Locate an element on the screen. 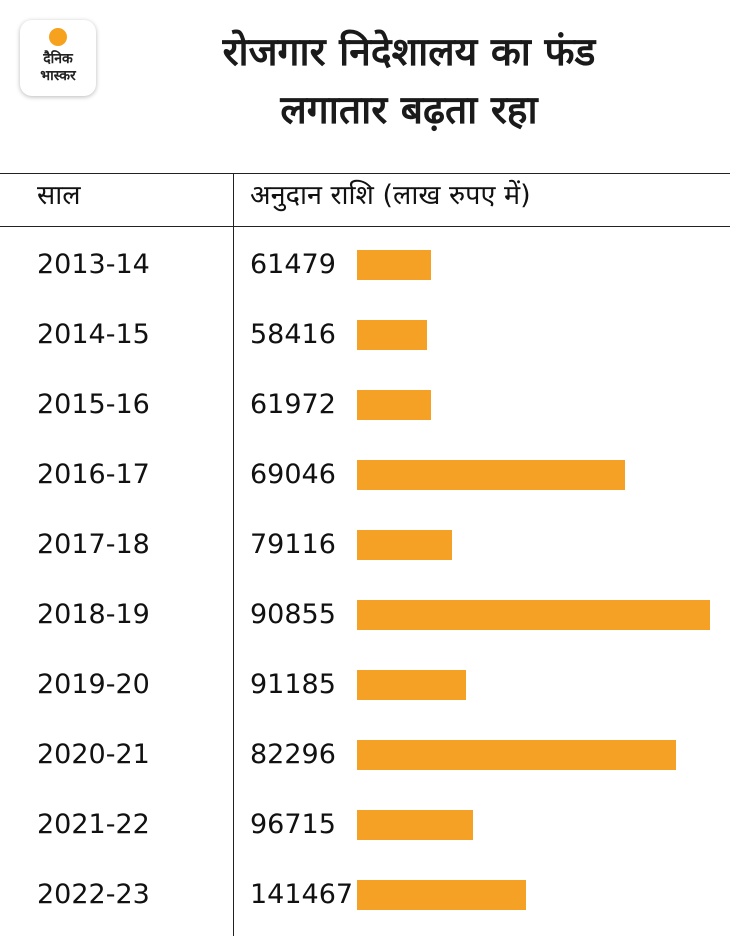 This screenshot has width=730, height=936. amount-cell: 96715 is located at coordinates (293, 824).